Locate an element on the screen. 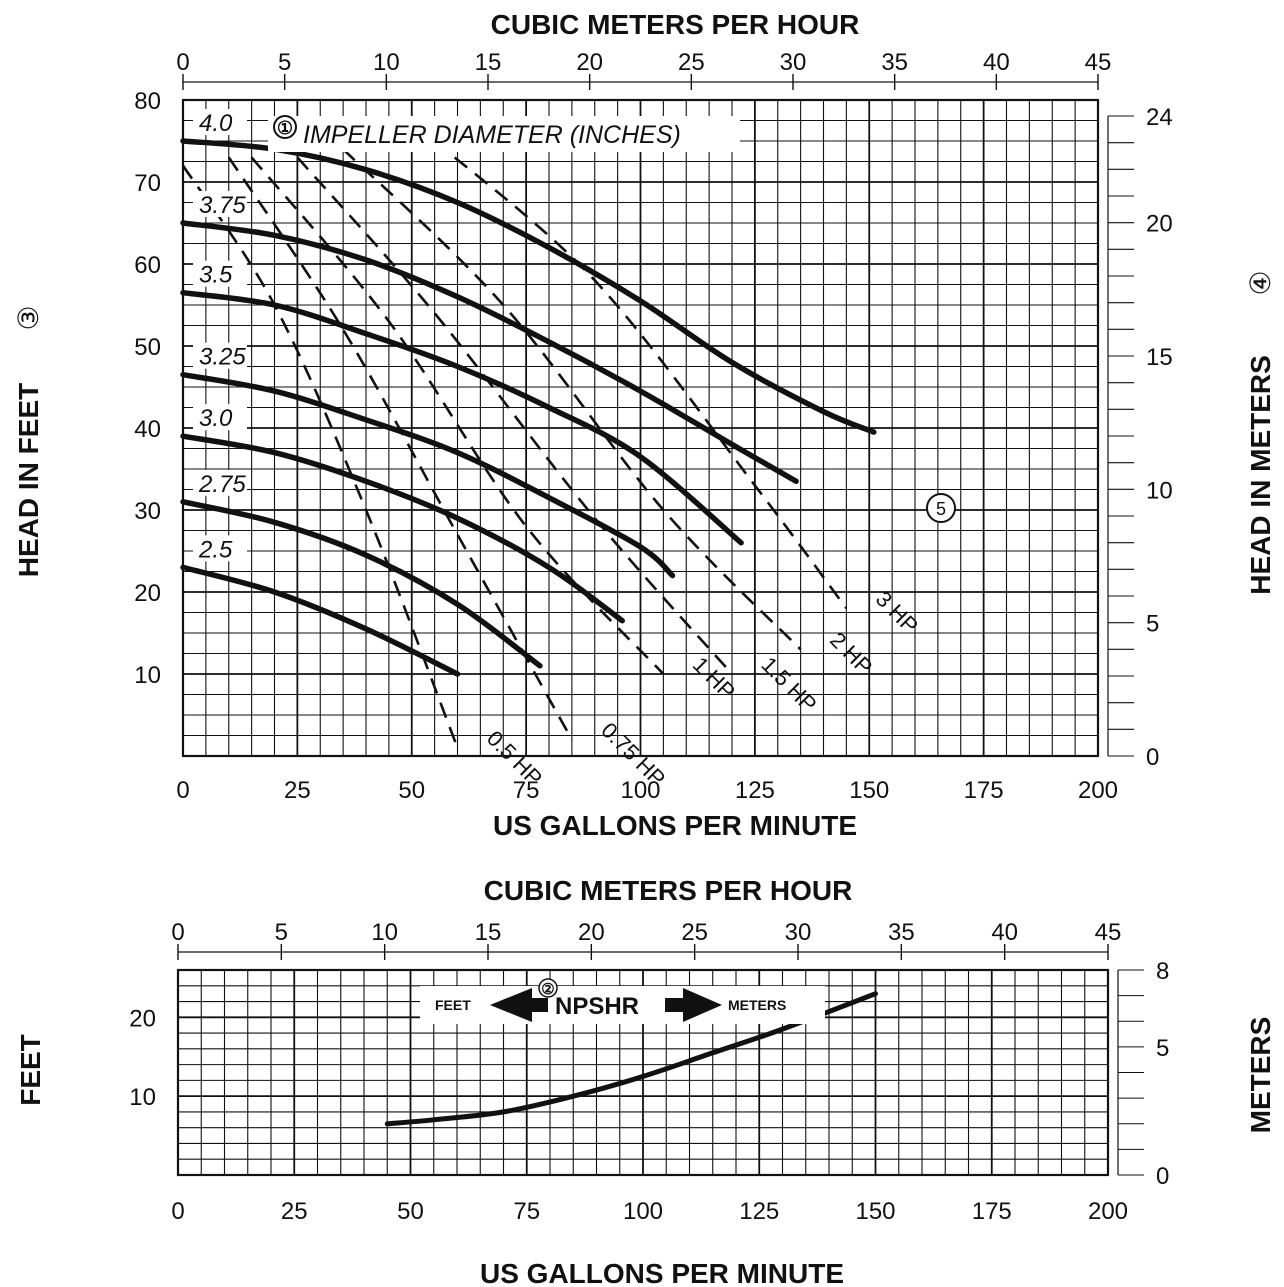  npshr-feet-label: FEET is located at coordinates (453, 1005).